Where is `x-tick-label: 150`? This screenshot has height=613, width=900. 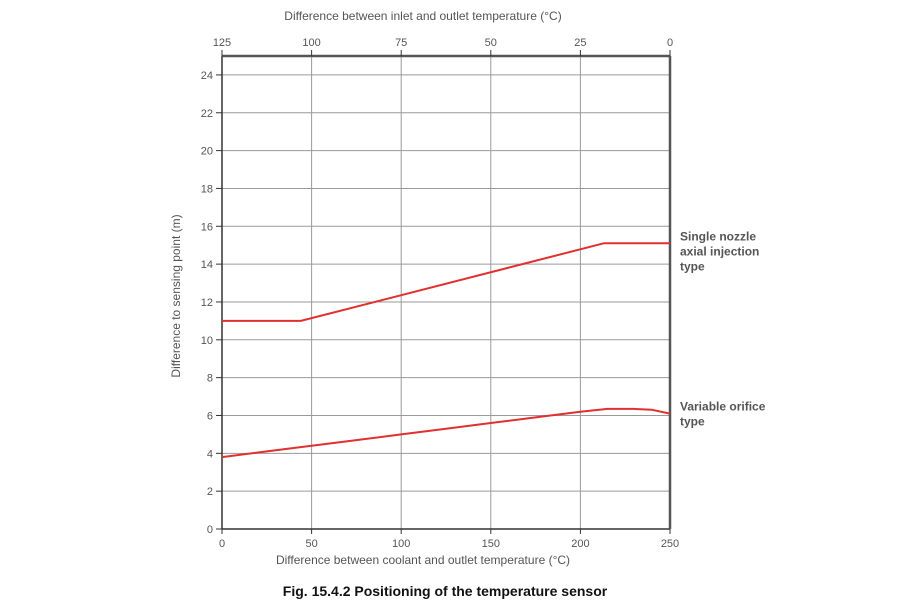
x-tick-label: 150 is located at coordinates (491, 544).